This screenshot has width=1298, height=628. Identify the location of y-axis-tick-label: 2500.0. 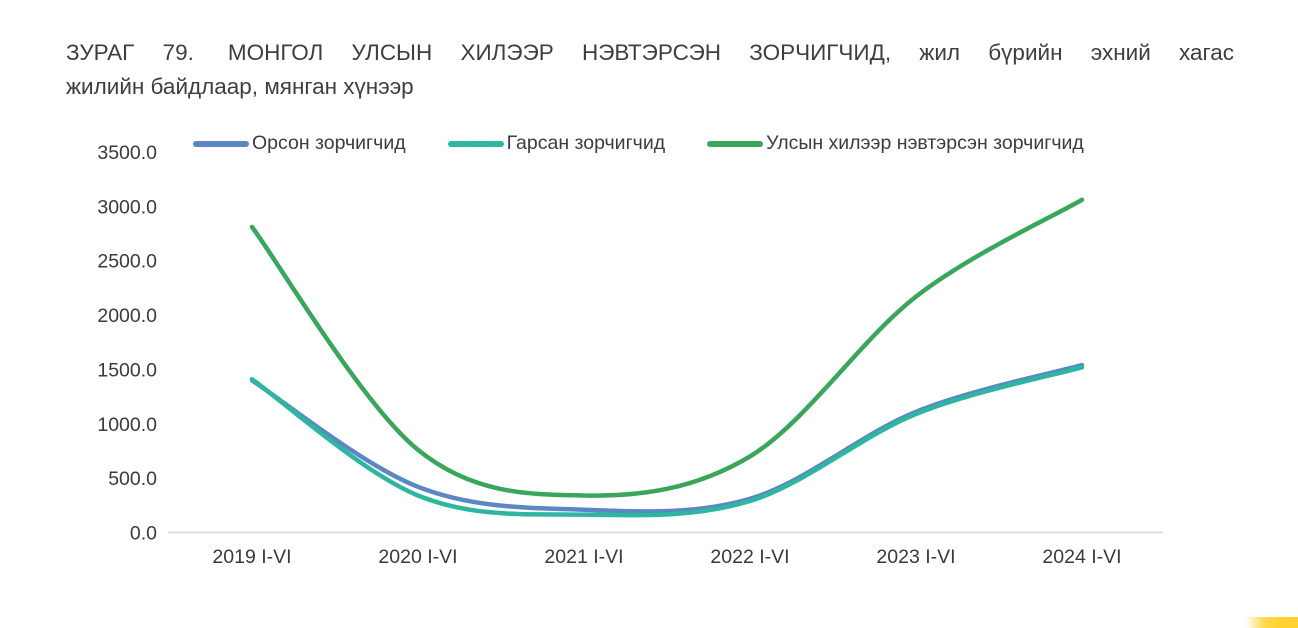
(127, 262).